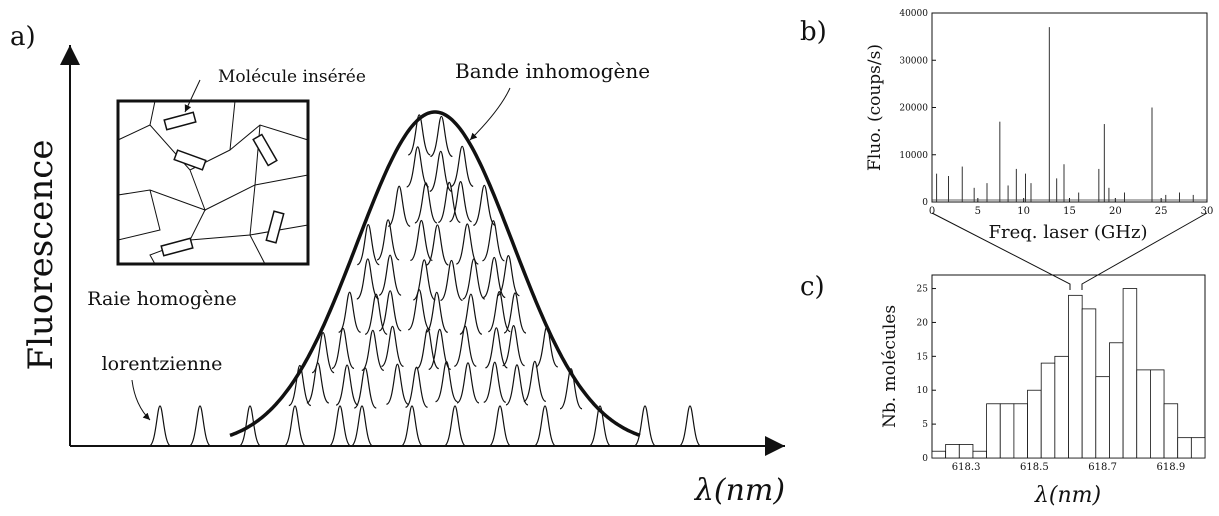 The image size is (1219, 516). Describe the element at coordinates (913, 156) in the screenshot. I see `y-tick-label: 10000` at that location.